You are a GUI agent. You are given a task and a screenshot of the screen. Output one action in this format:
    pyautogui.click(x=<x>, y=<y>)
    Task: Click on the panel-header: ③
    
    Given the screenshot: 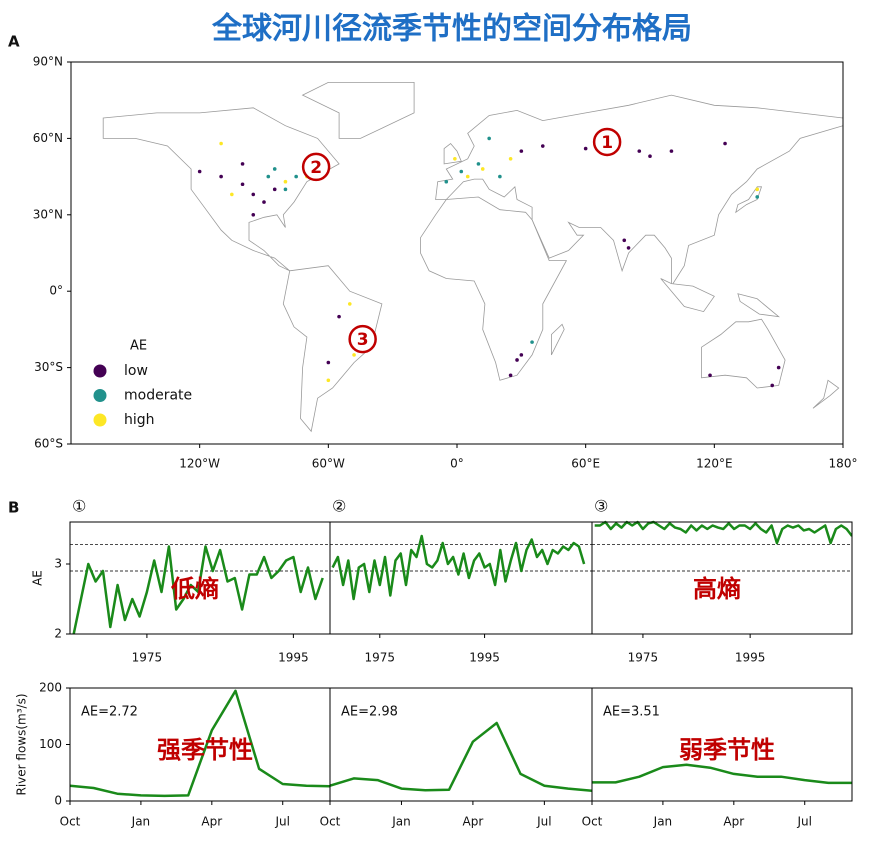 What is the action you would take?
    pyautogui.click(x=601, y=506)
    